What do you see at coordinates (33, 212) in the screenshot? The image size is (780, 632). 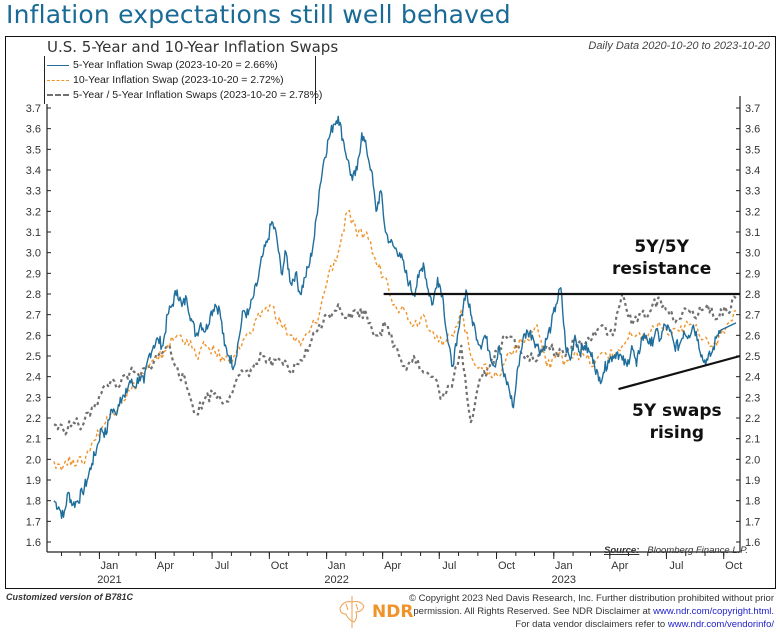 I see `y-tick-label-left: 3.2` at bounding box center [33, 212].